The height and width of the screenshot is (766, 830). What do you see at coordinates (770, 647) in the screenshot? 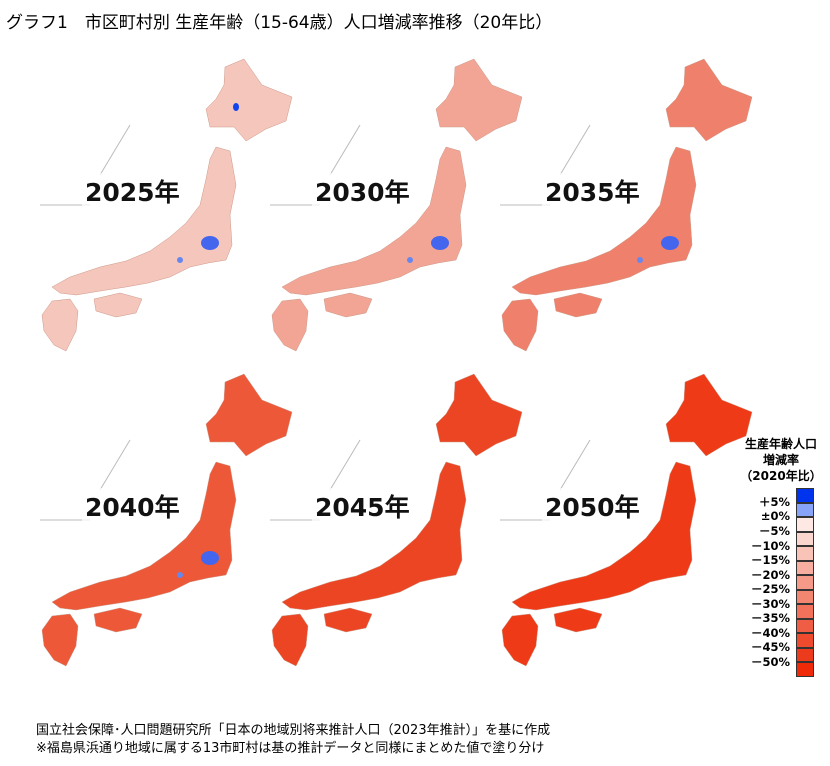
I see `legend-label: －45%` at bounding box center [770, 647].